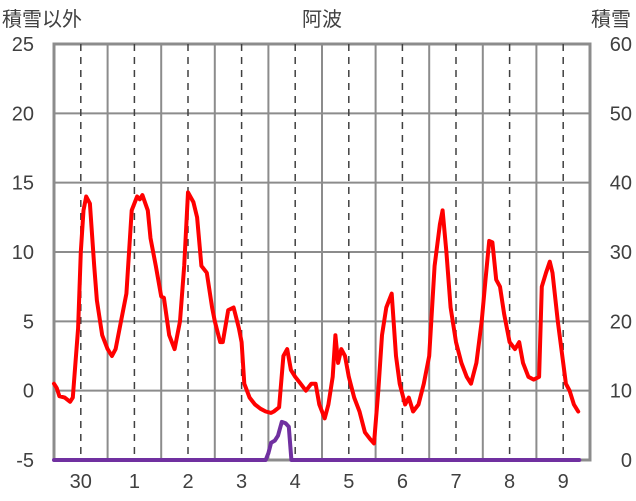 This screenshot has height=501, width=636. Describe the element at coordinates (621, 45) in the screenshot. I see `right-tick-label: 60` at that location.